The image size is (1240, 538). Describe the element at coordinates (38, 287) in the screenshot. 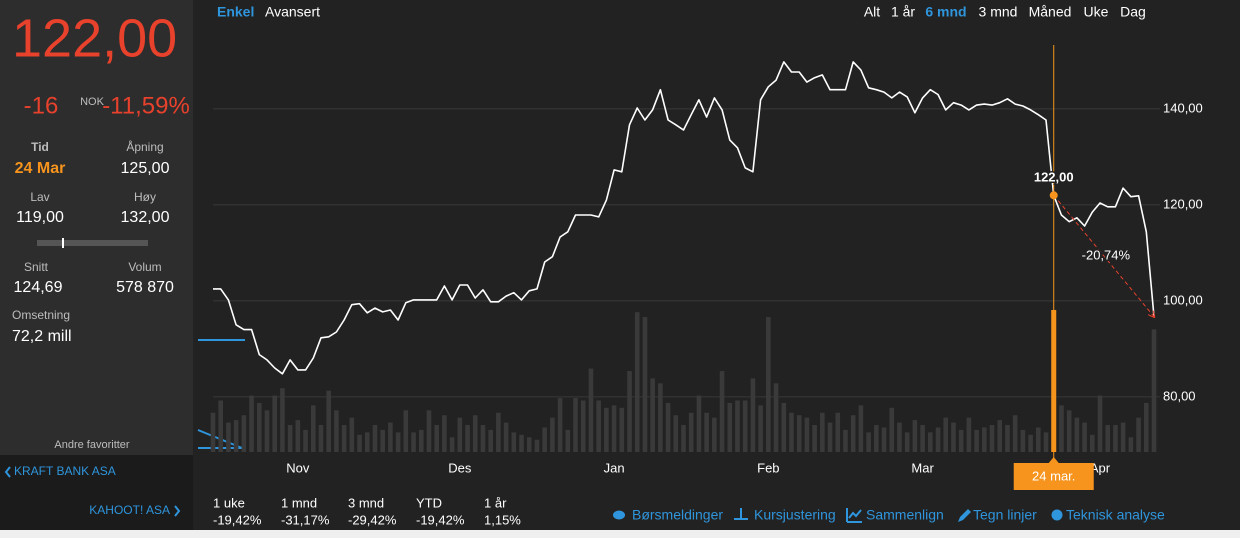

I see `field-value: 124,69` at that location.